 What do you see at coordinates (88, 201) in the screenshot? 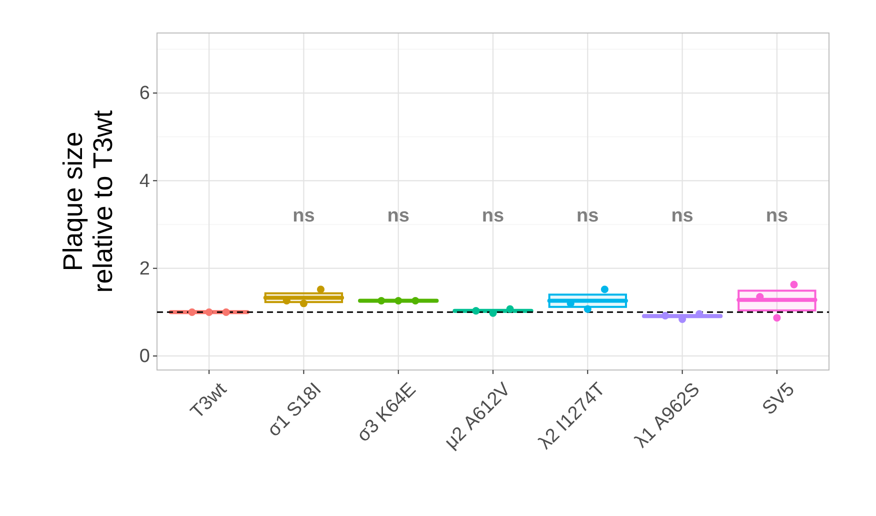
I see `y-axis-title: Plaque size relative to T3wt` at bounding box center [88, 201].